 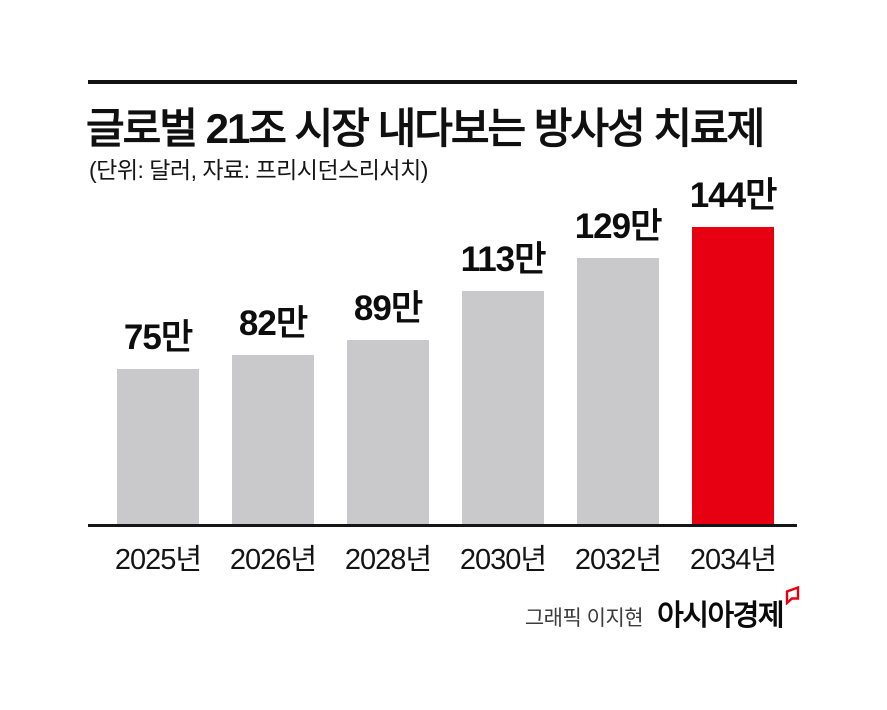 I want to click on bar-group: 129만, so click(x=618, y=361).